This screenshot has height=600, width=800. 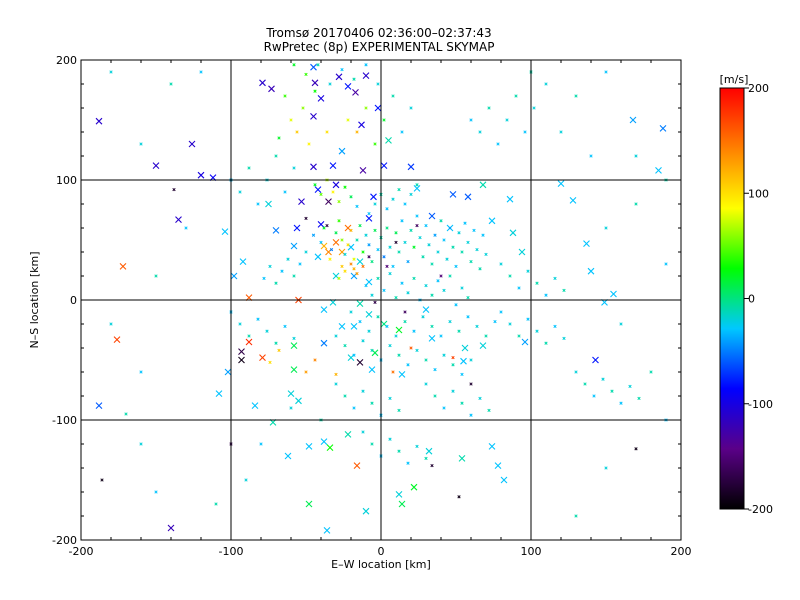 I want to click on x-tick-label: 100, so click(x=531, y=551).